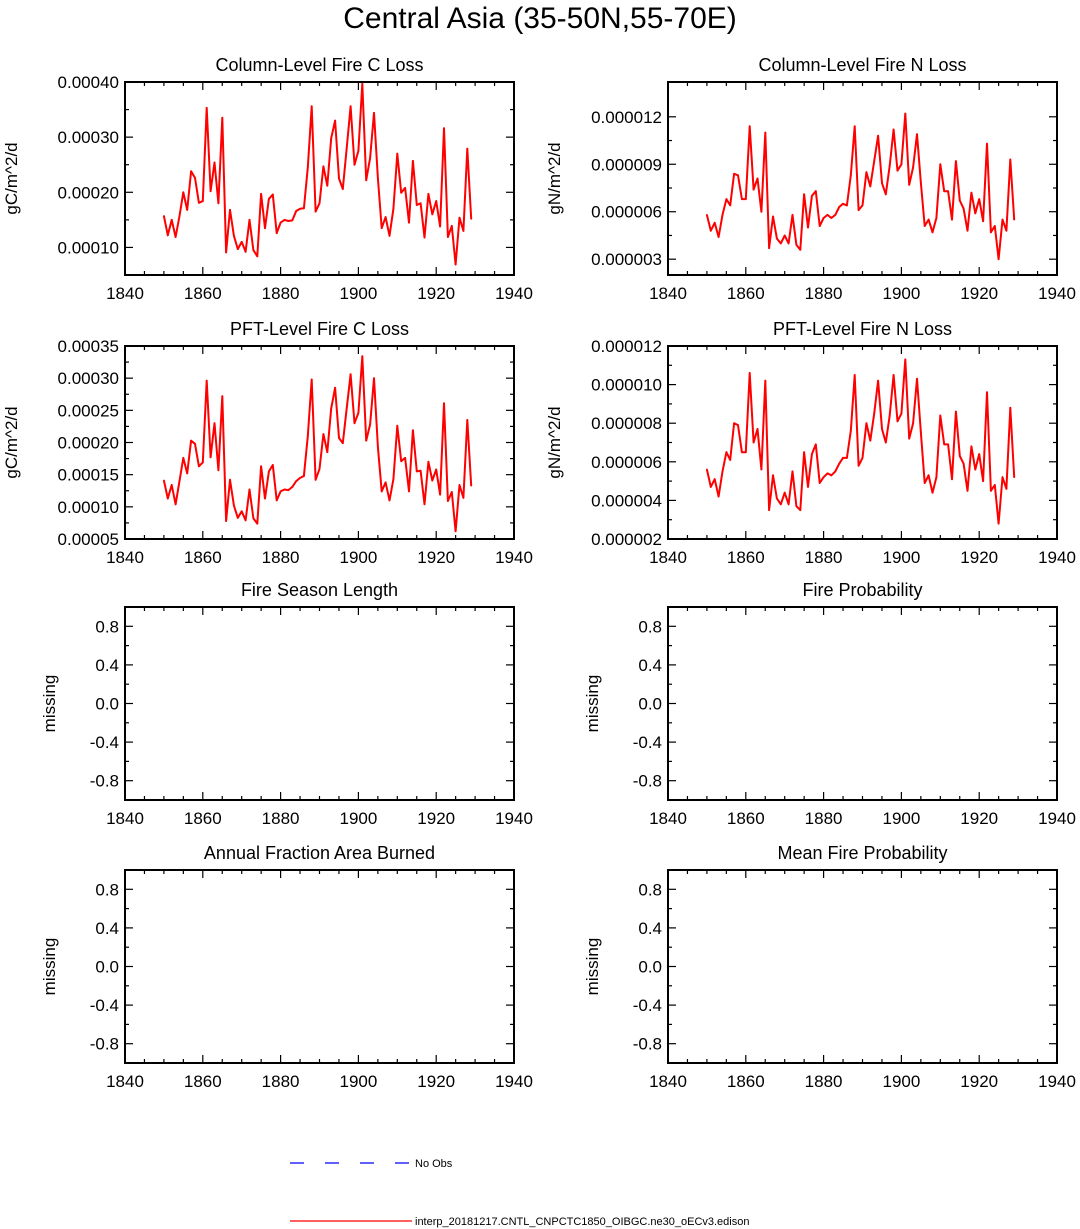 The height and width of the screenshot is (1229, 1080). I want to click on y-tick-label: 0.00035, so click(88, 346).